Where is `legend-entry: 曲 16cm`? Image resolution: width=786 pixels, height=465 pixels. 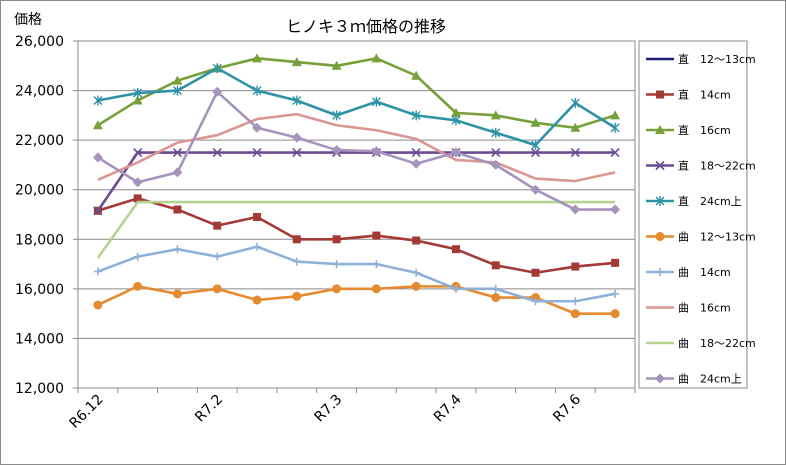 legend-entry: 曲 16cm is located at coordinates (688, 308).